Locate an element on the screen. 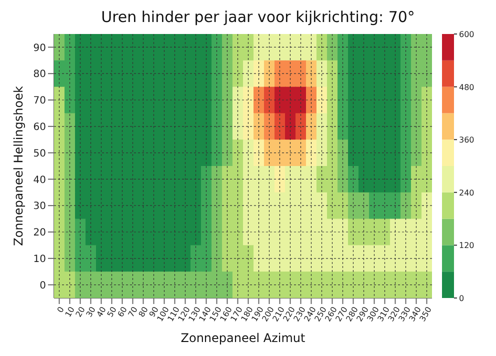 Image resolution: width=496 pixels, height=356 pixels. y-axis-title: Zonnepaneel Hellingshoek is located at coordinates (18, 166).